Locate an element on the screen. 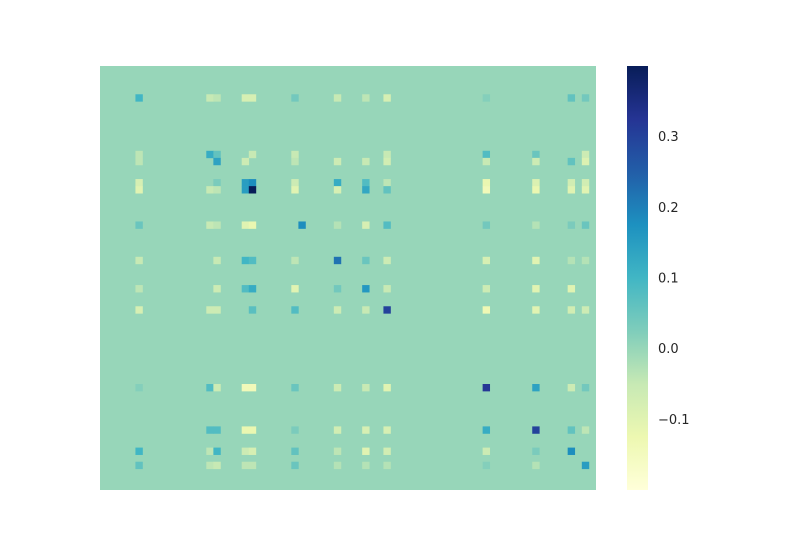  colorbar-ticks: 0.3 0.2 0.1 0.0 −0.1 is located at coordinates (674, 279).